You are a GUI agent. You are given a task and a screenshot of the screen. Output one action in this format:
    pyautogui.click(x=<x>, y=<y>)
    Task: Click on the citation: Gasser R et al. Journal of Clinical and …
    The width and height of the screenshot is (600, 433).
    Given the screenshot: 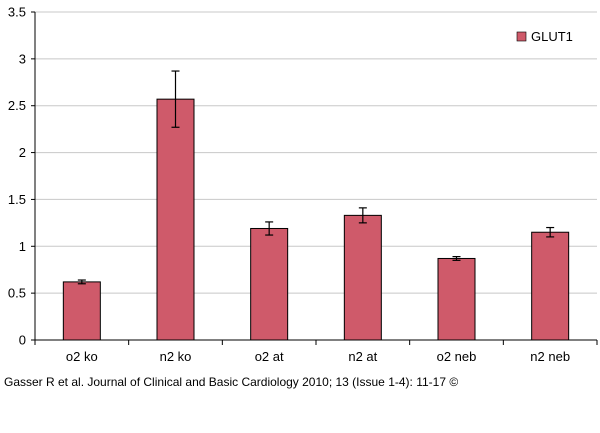 What is the action you would take?
    pyautogui.click(x=231, y=382)
    